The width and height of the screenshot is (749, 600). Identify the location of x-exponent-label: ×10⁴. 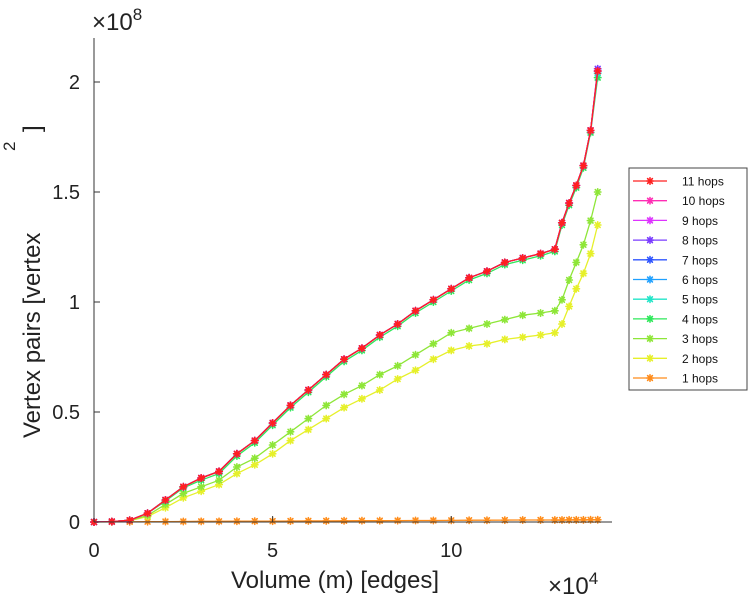
(573, 584).